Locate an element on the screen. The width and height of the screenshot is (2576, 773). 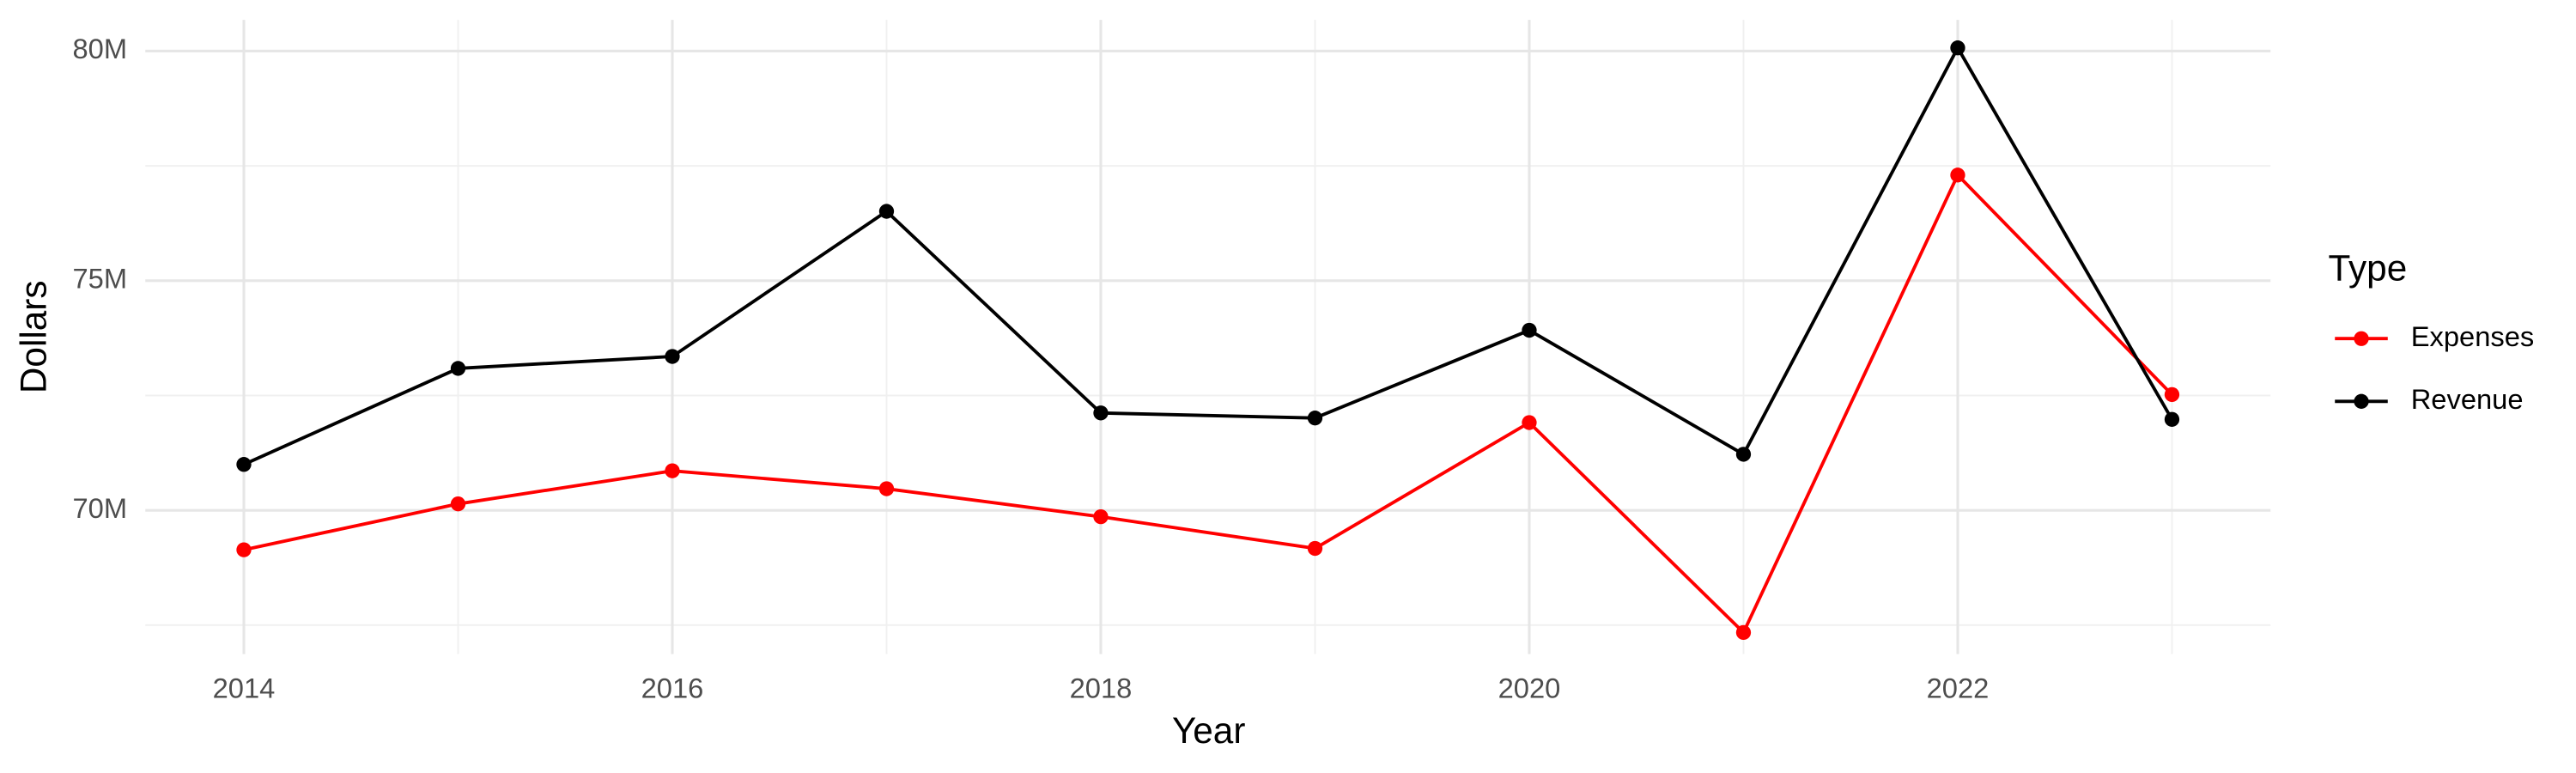
x-tick-label: 2016 is located at coordinates (673, 687).